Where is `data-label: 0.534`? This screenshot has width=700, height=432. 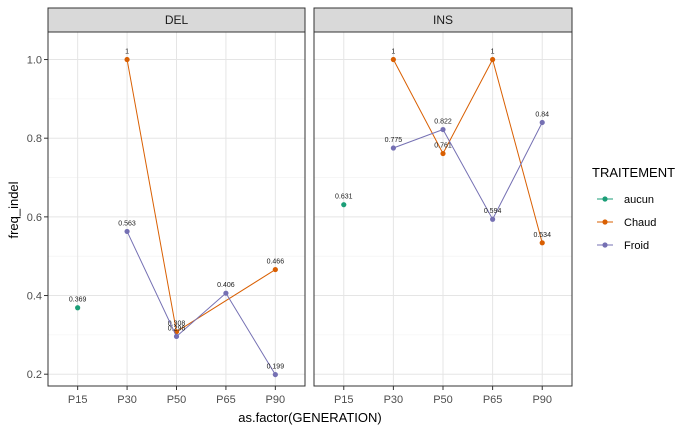 data-label: 0.534 is located at coordinates (542, 235).